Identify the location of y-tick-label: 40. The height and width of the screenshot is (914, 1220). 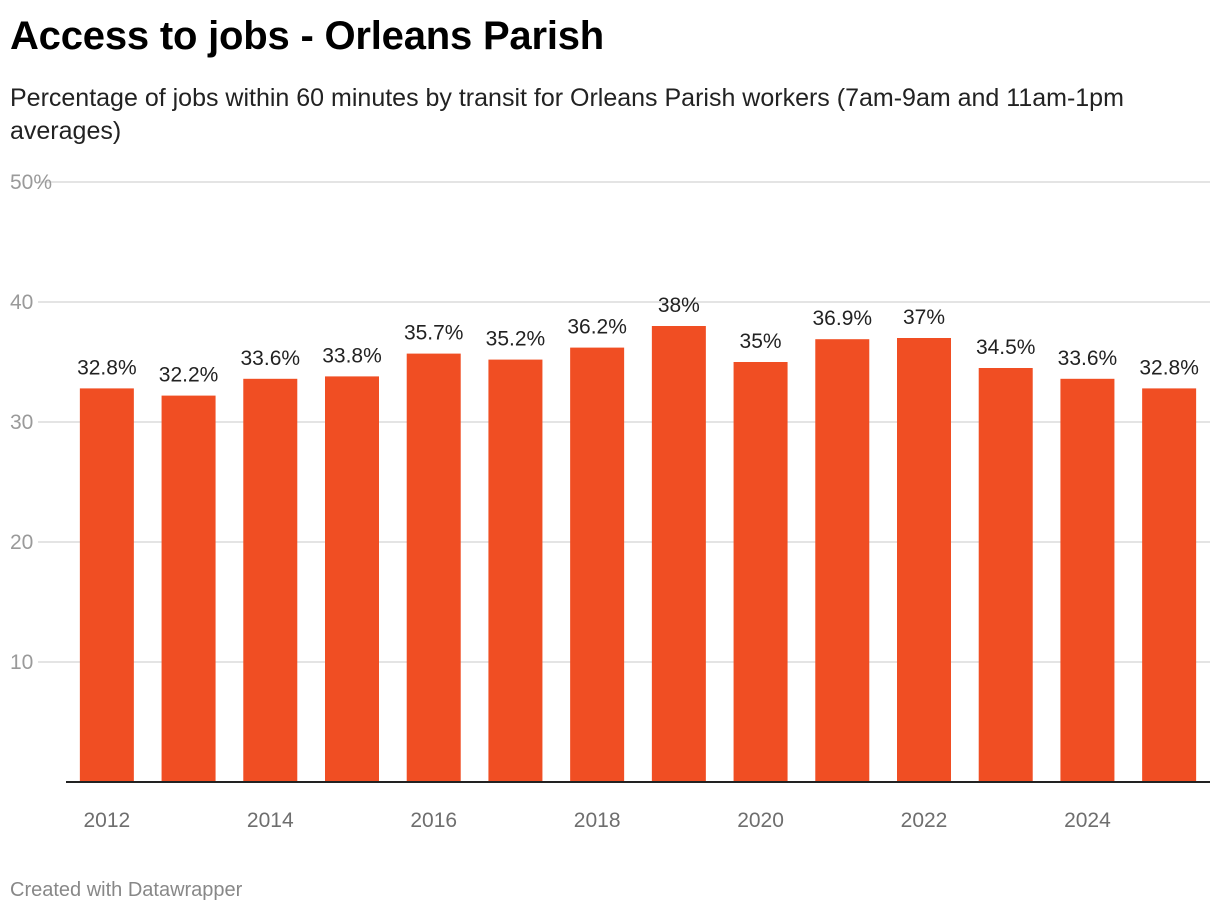
(21, 302).